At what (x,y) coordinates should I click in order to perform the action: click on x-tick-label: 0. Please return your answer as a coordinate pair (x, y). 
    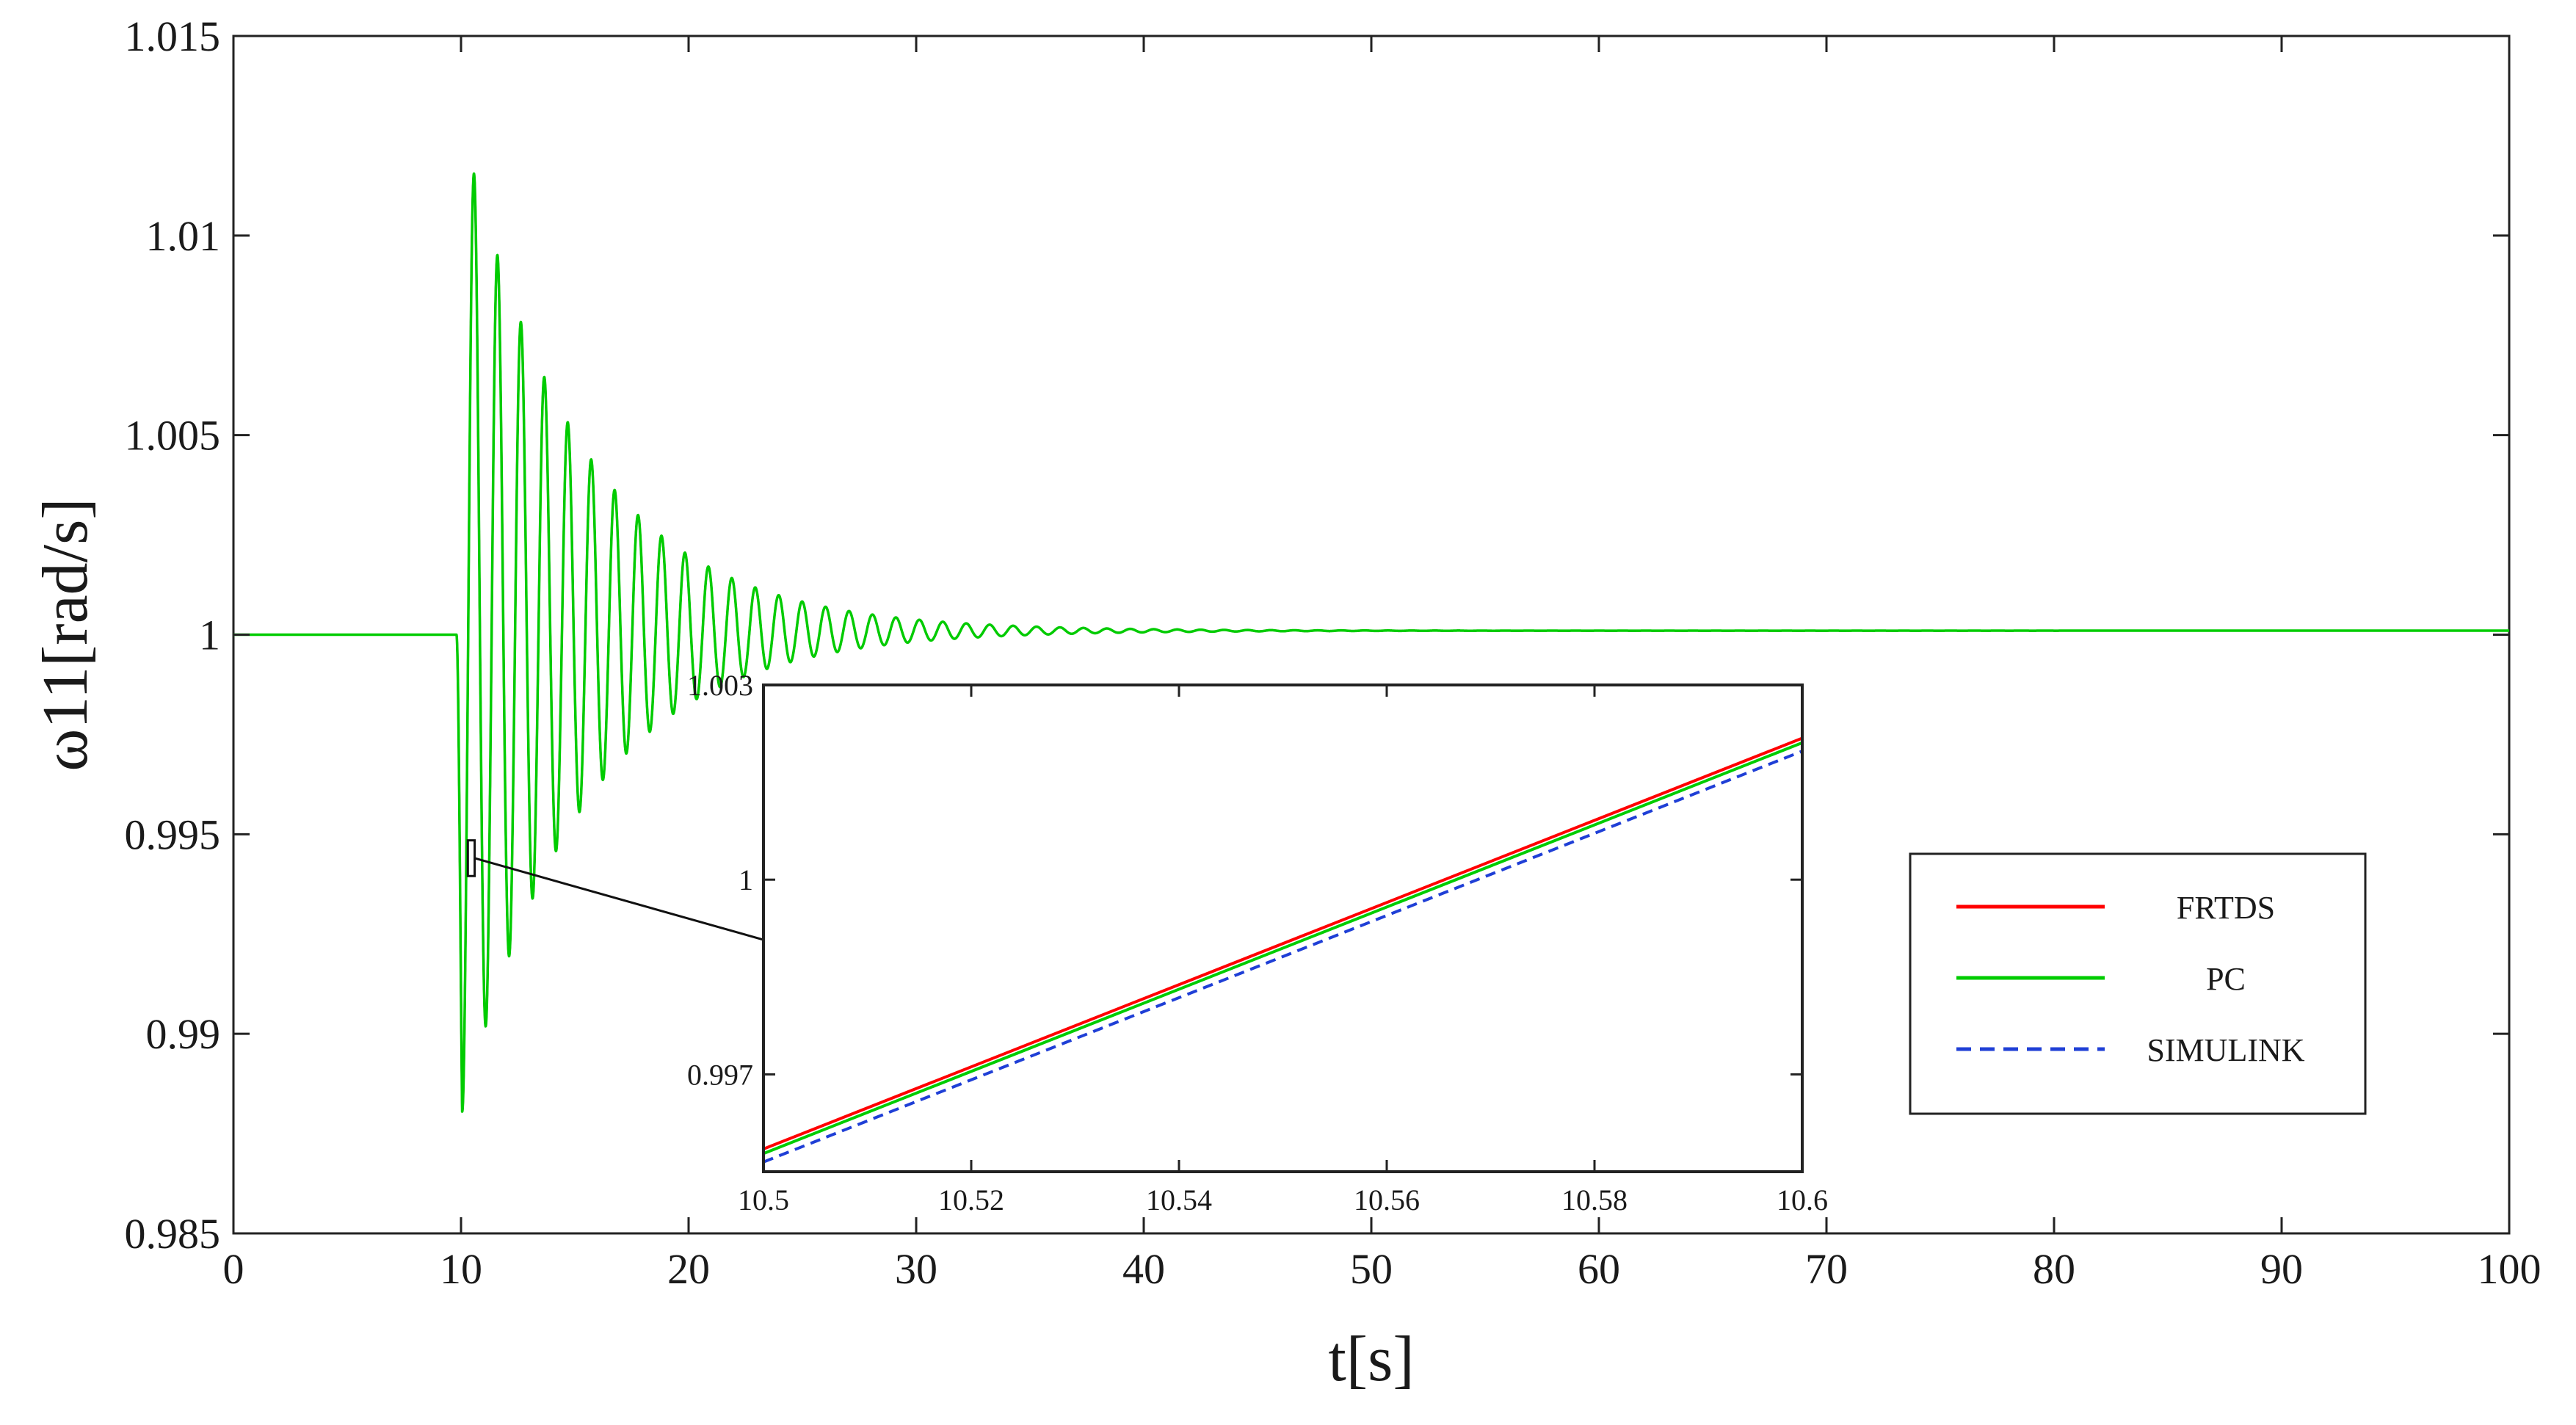
    Looking at the image, I should click on (234, 1269).